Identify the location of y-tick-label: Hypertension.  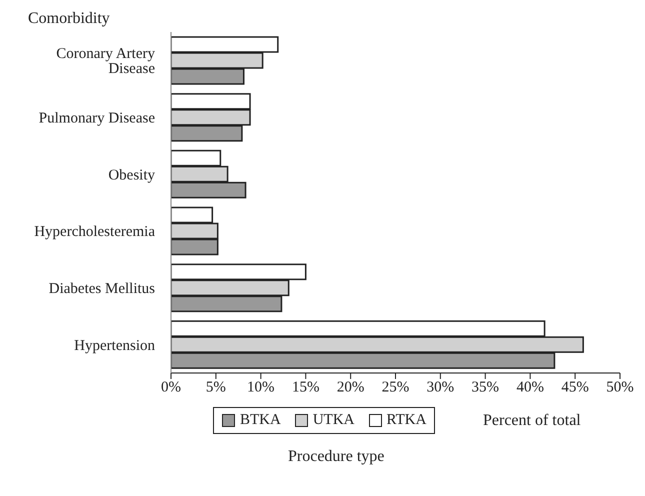
(115, 346).